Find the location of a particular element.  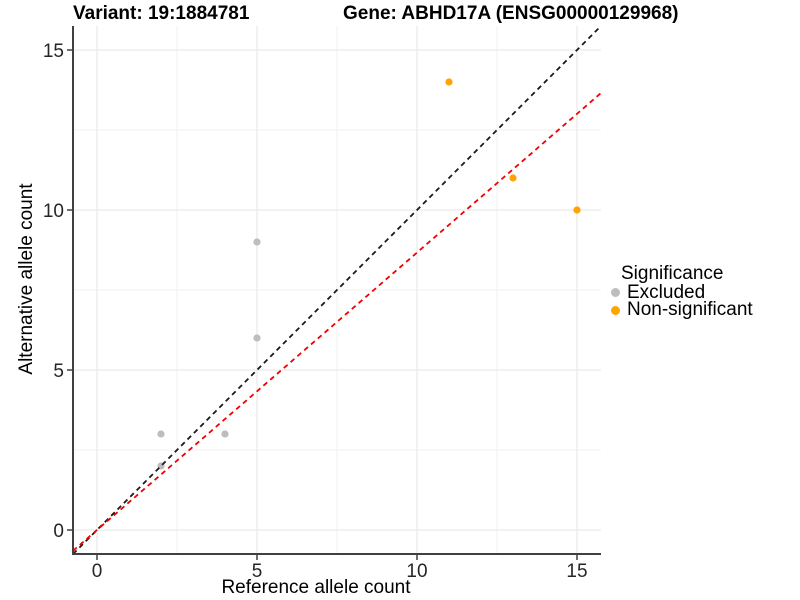

x-tick-label: 0 is located at coordinates (97, 571).